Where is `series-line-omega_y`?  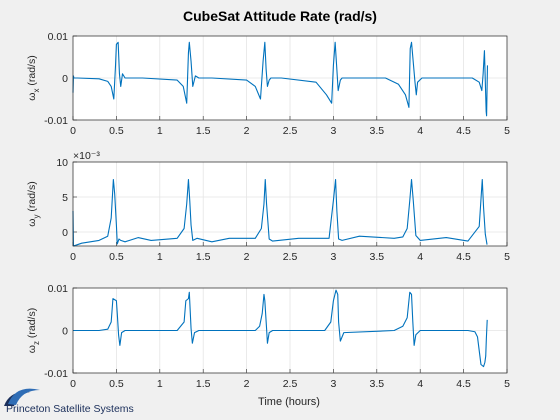
series-line-omega_y is located at coordinates (280, 212).